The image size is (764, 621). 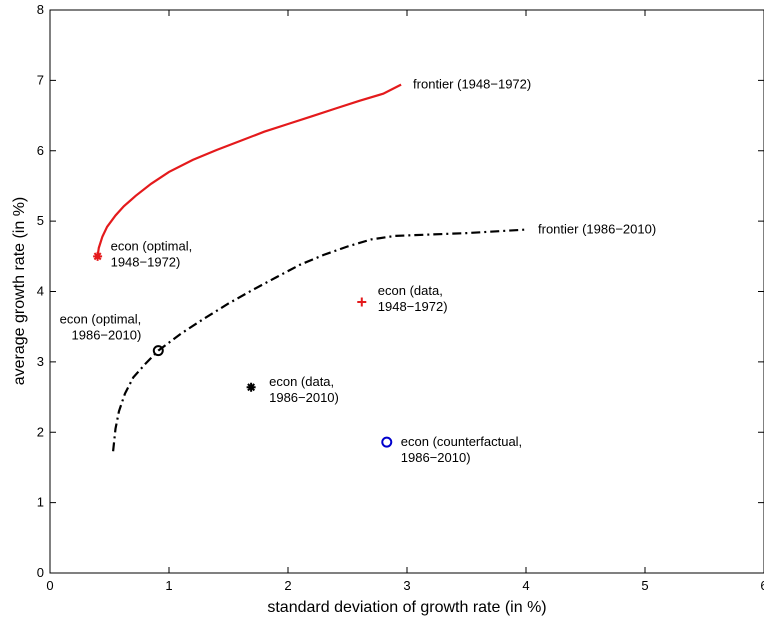 What do you see at coordinates (40, 9) in the screenshot?
I see `y-tick-label: 8` at bounding box center [40, 9].